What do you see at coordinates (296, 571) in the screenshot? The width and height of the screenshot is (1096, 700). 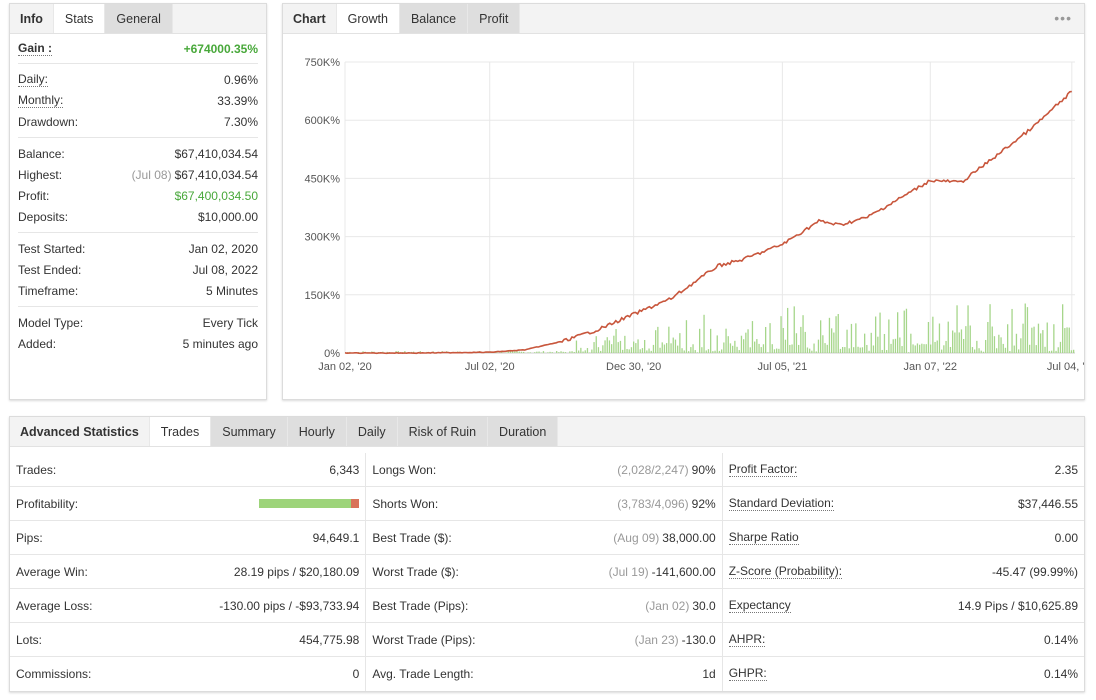 I see `stat-value-text: 28.19 pips / $20,180.09` at bounding box center [296, 571].